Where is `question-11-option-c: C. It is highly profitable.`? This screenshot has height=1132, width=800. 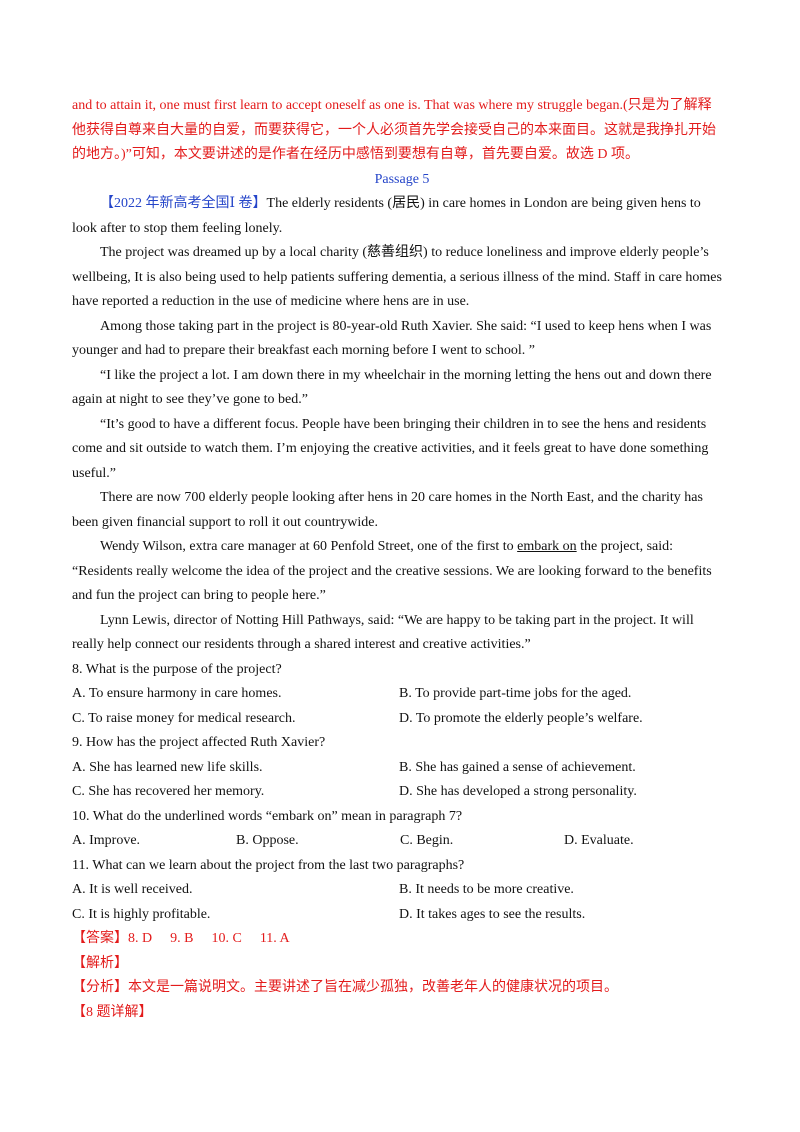
question-11-option-c: C. It is highly profitable. is located at coordinates (141, 914).